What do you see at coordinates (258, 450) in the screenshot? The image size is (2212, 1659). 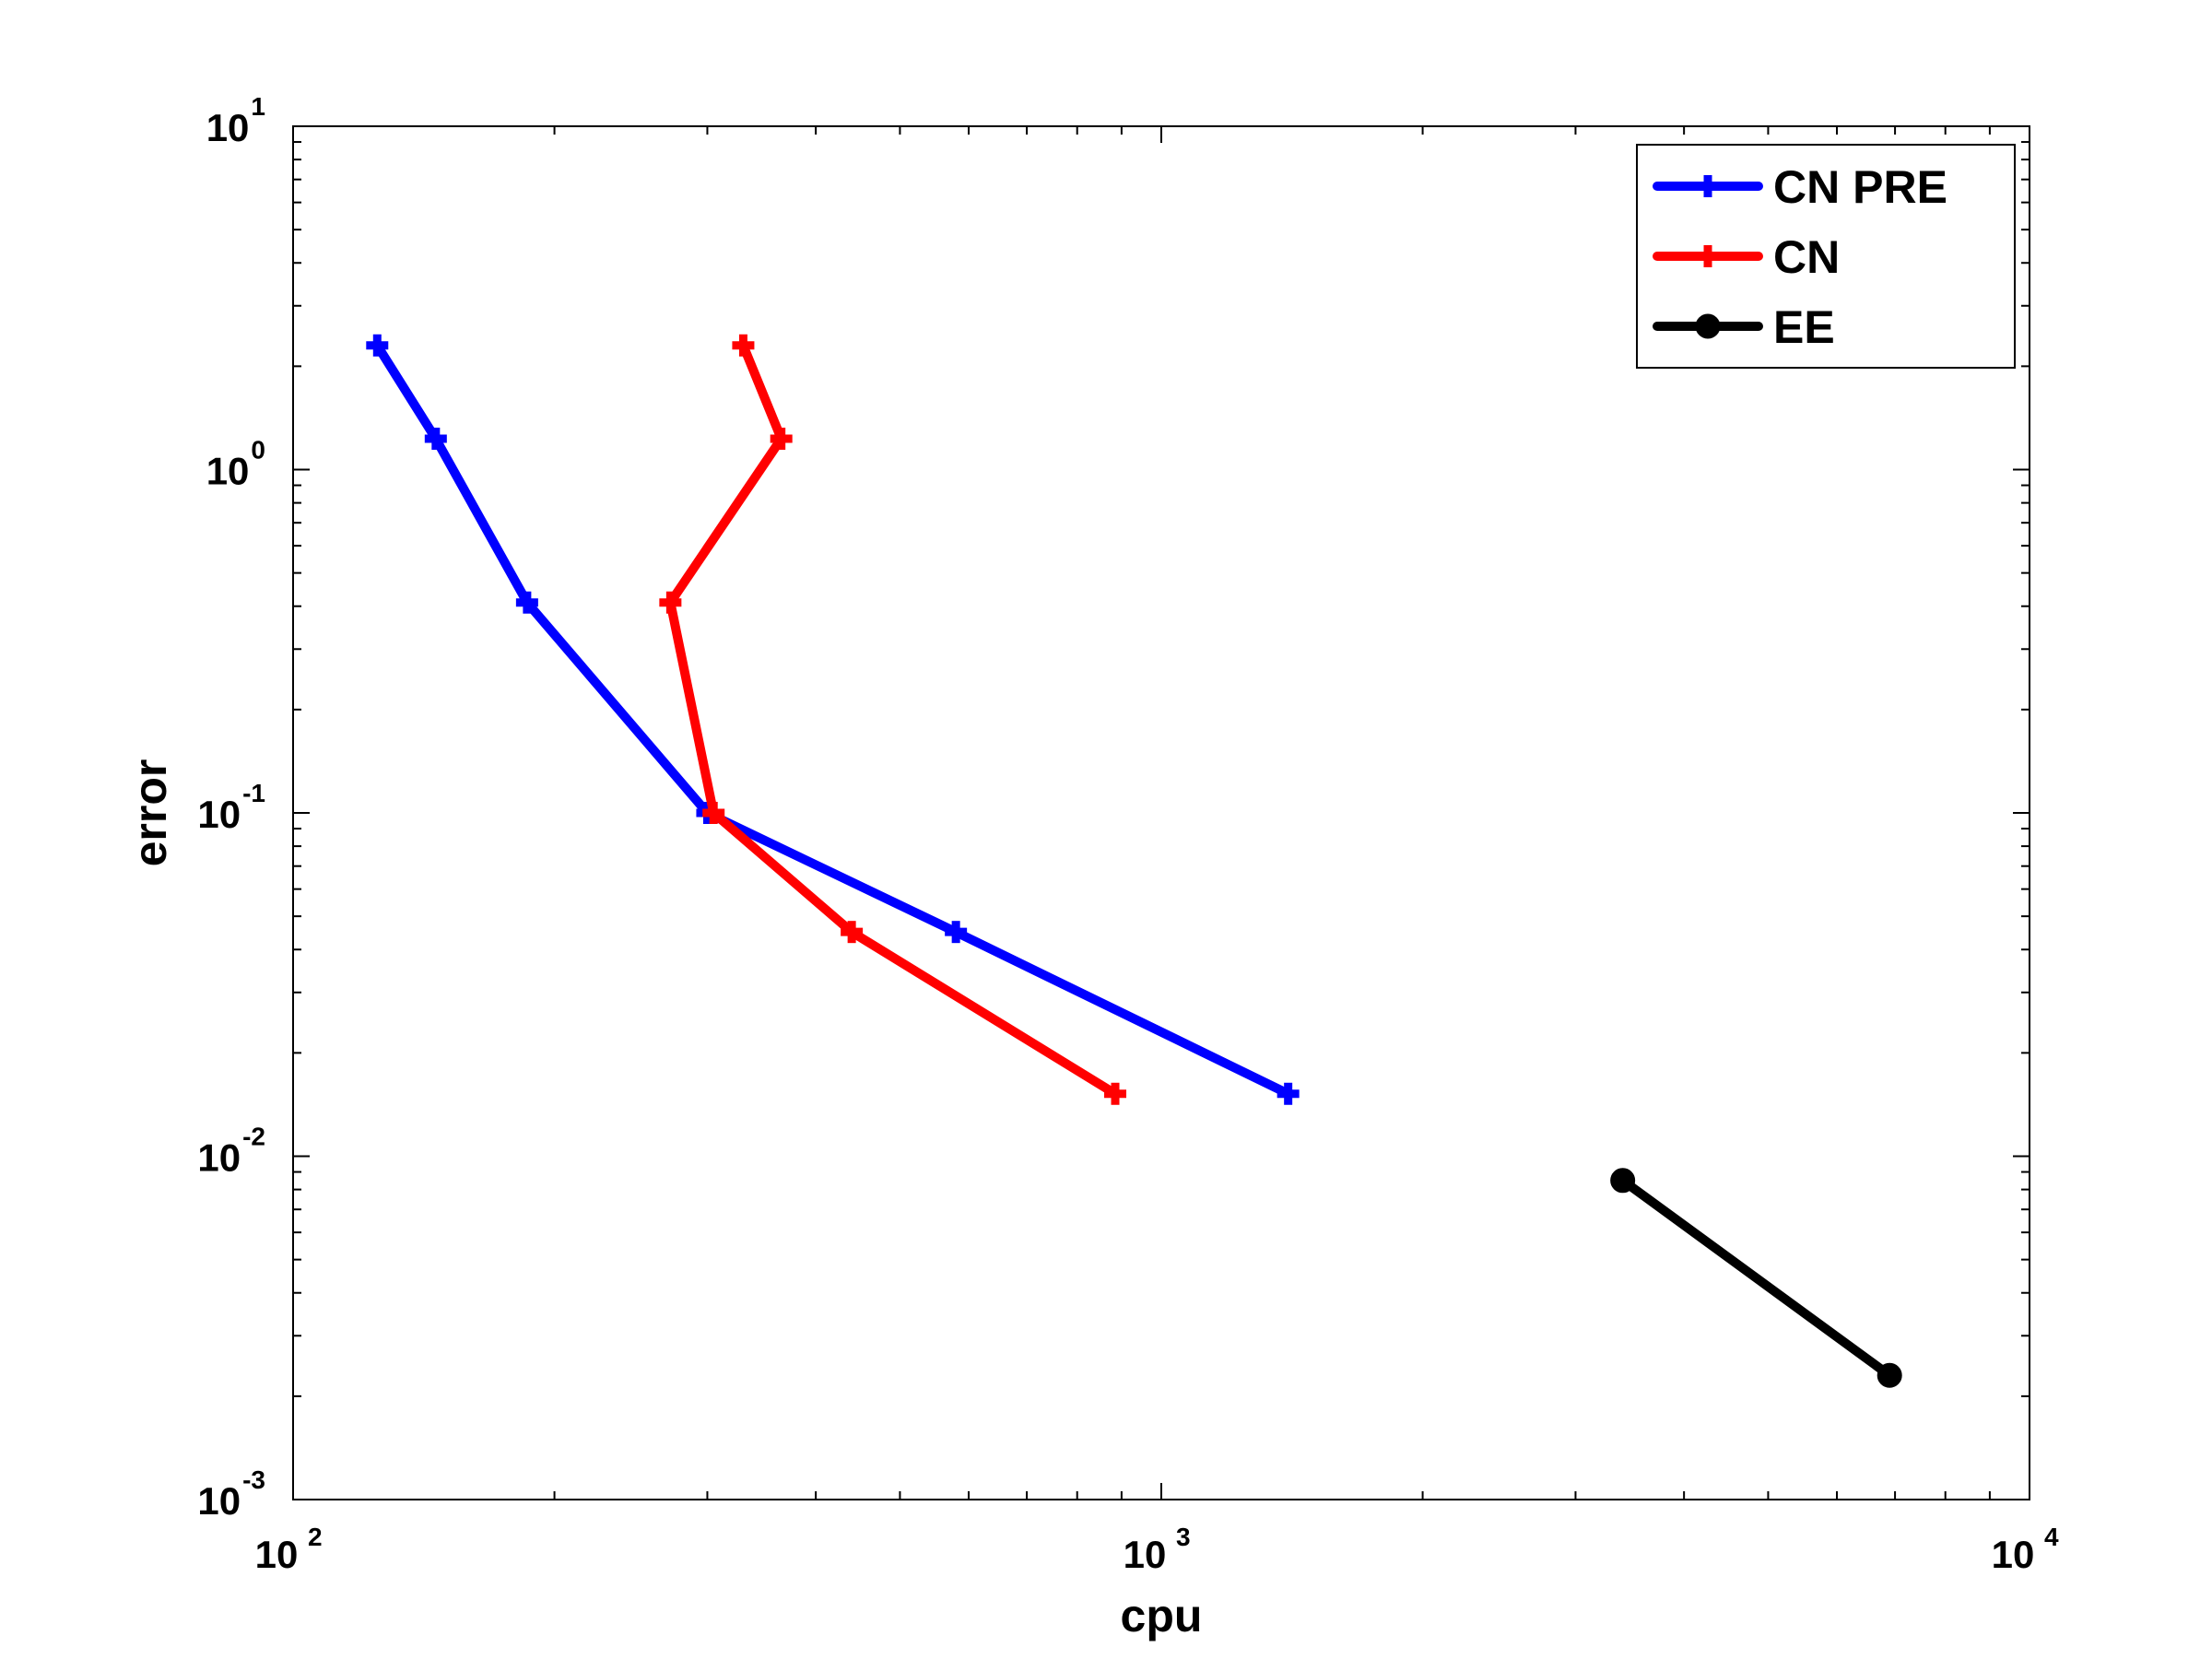 I see `y-tick-exponent: 0` at bounding box center [258, 450].